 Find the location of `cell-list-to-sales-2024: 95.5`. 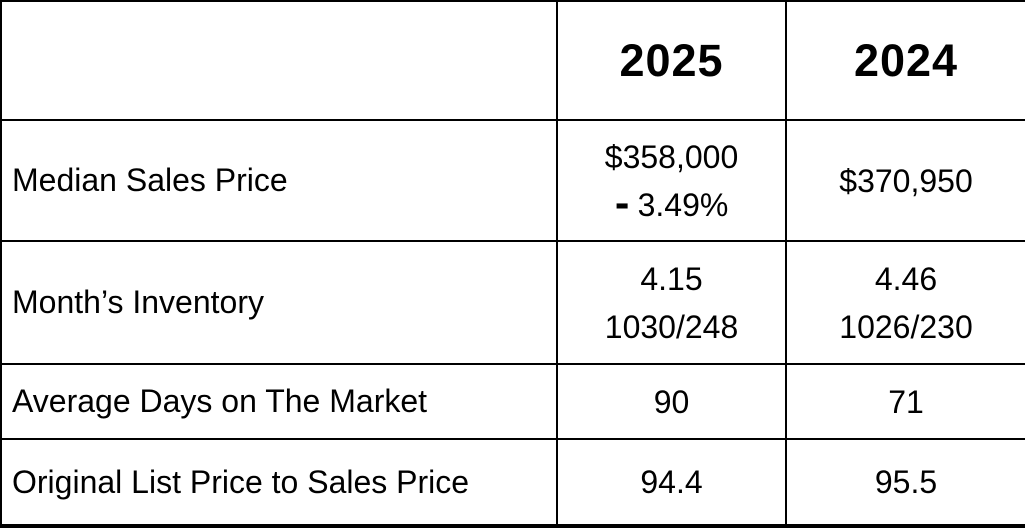

cell-list-to-sales-2024: 95.5 is located at coordinates (905, 482).